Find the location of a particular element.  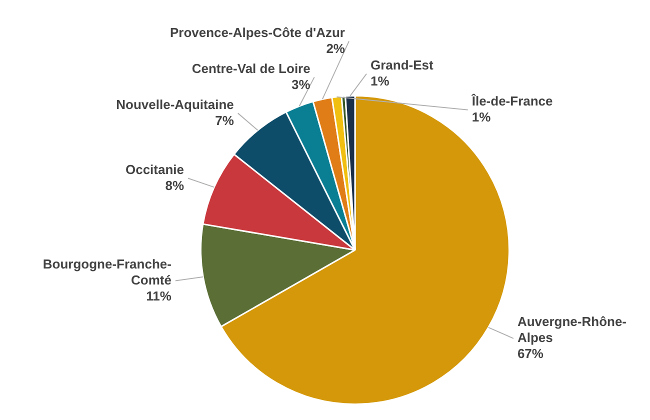

data-label: 67% is located at coordinates (530, 354).